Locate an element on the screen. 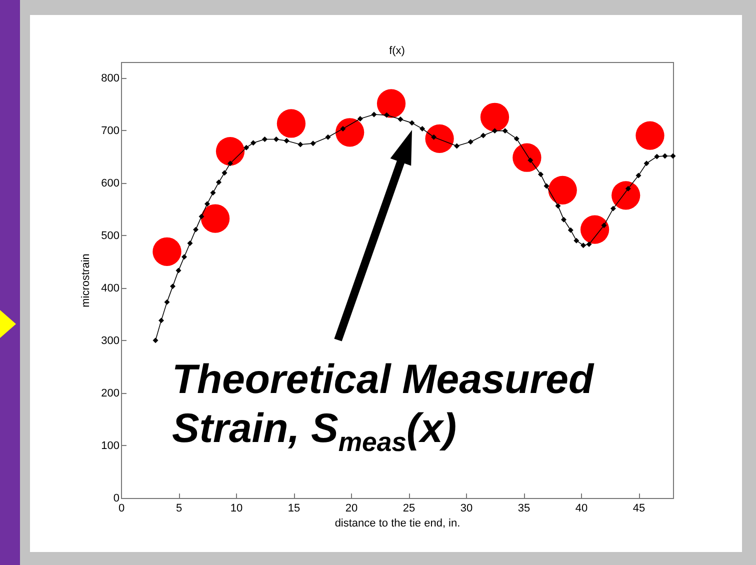  y-tick-label: 500 is located at coordinates (110, 236).